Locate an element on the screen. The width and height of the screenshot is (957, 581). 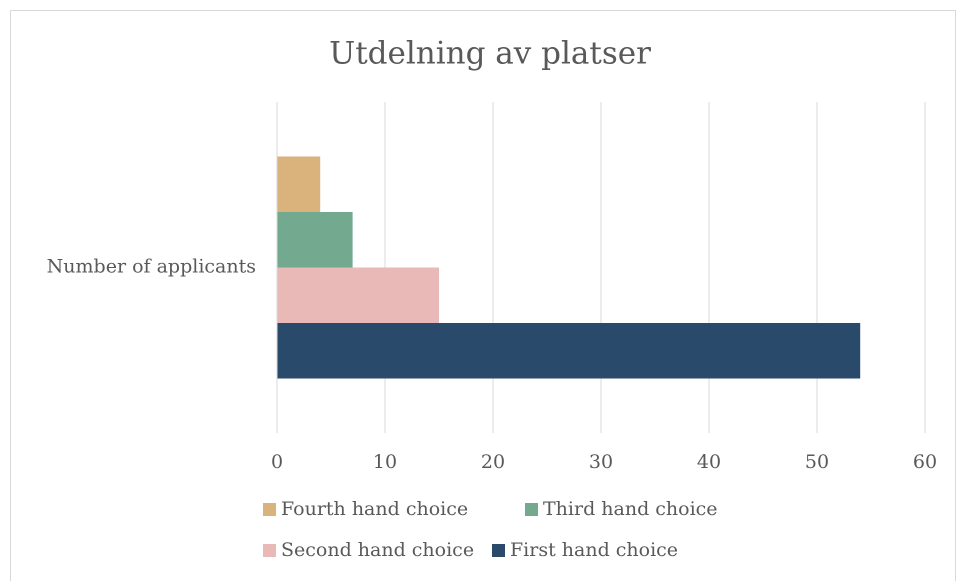
legend-label: Second hand choice is located at coordinates (377, 550).